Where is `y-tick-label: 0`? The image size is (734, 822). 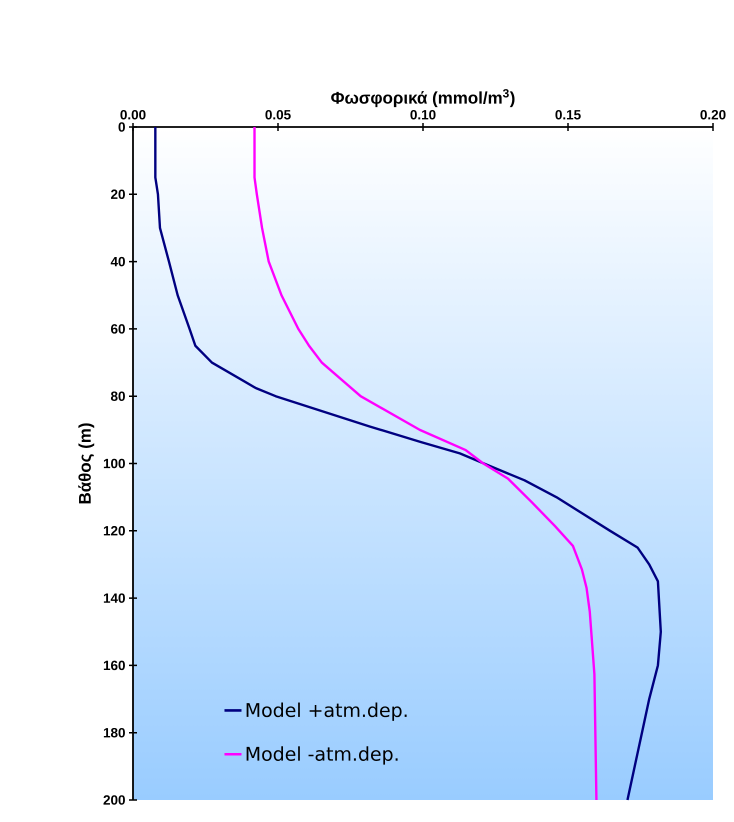
y-tick-label: 0 is located at coordinates (121, 127).